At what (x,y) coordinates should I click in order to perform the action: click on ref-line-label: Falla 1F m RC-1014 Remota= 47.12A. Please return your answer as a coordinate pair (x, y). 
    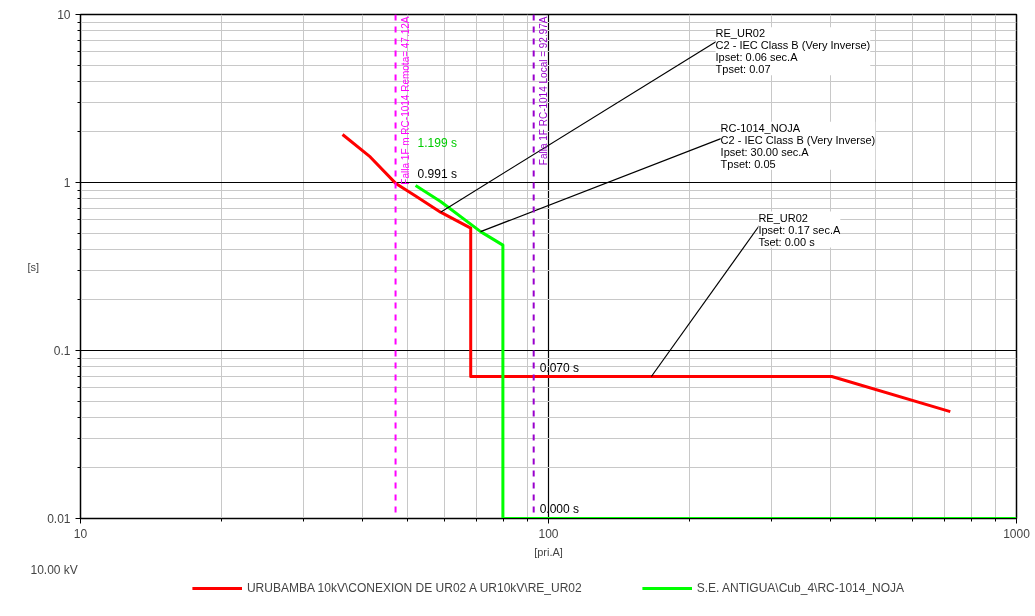
    Looking at the image, I should click on (405, 100).